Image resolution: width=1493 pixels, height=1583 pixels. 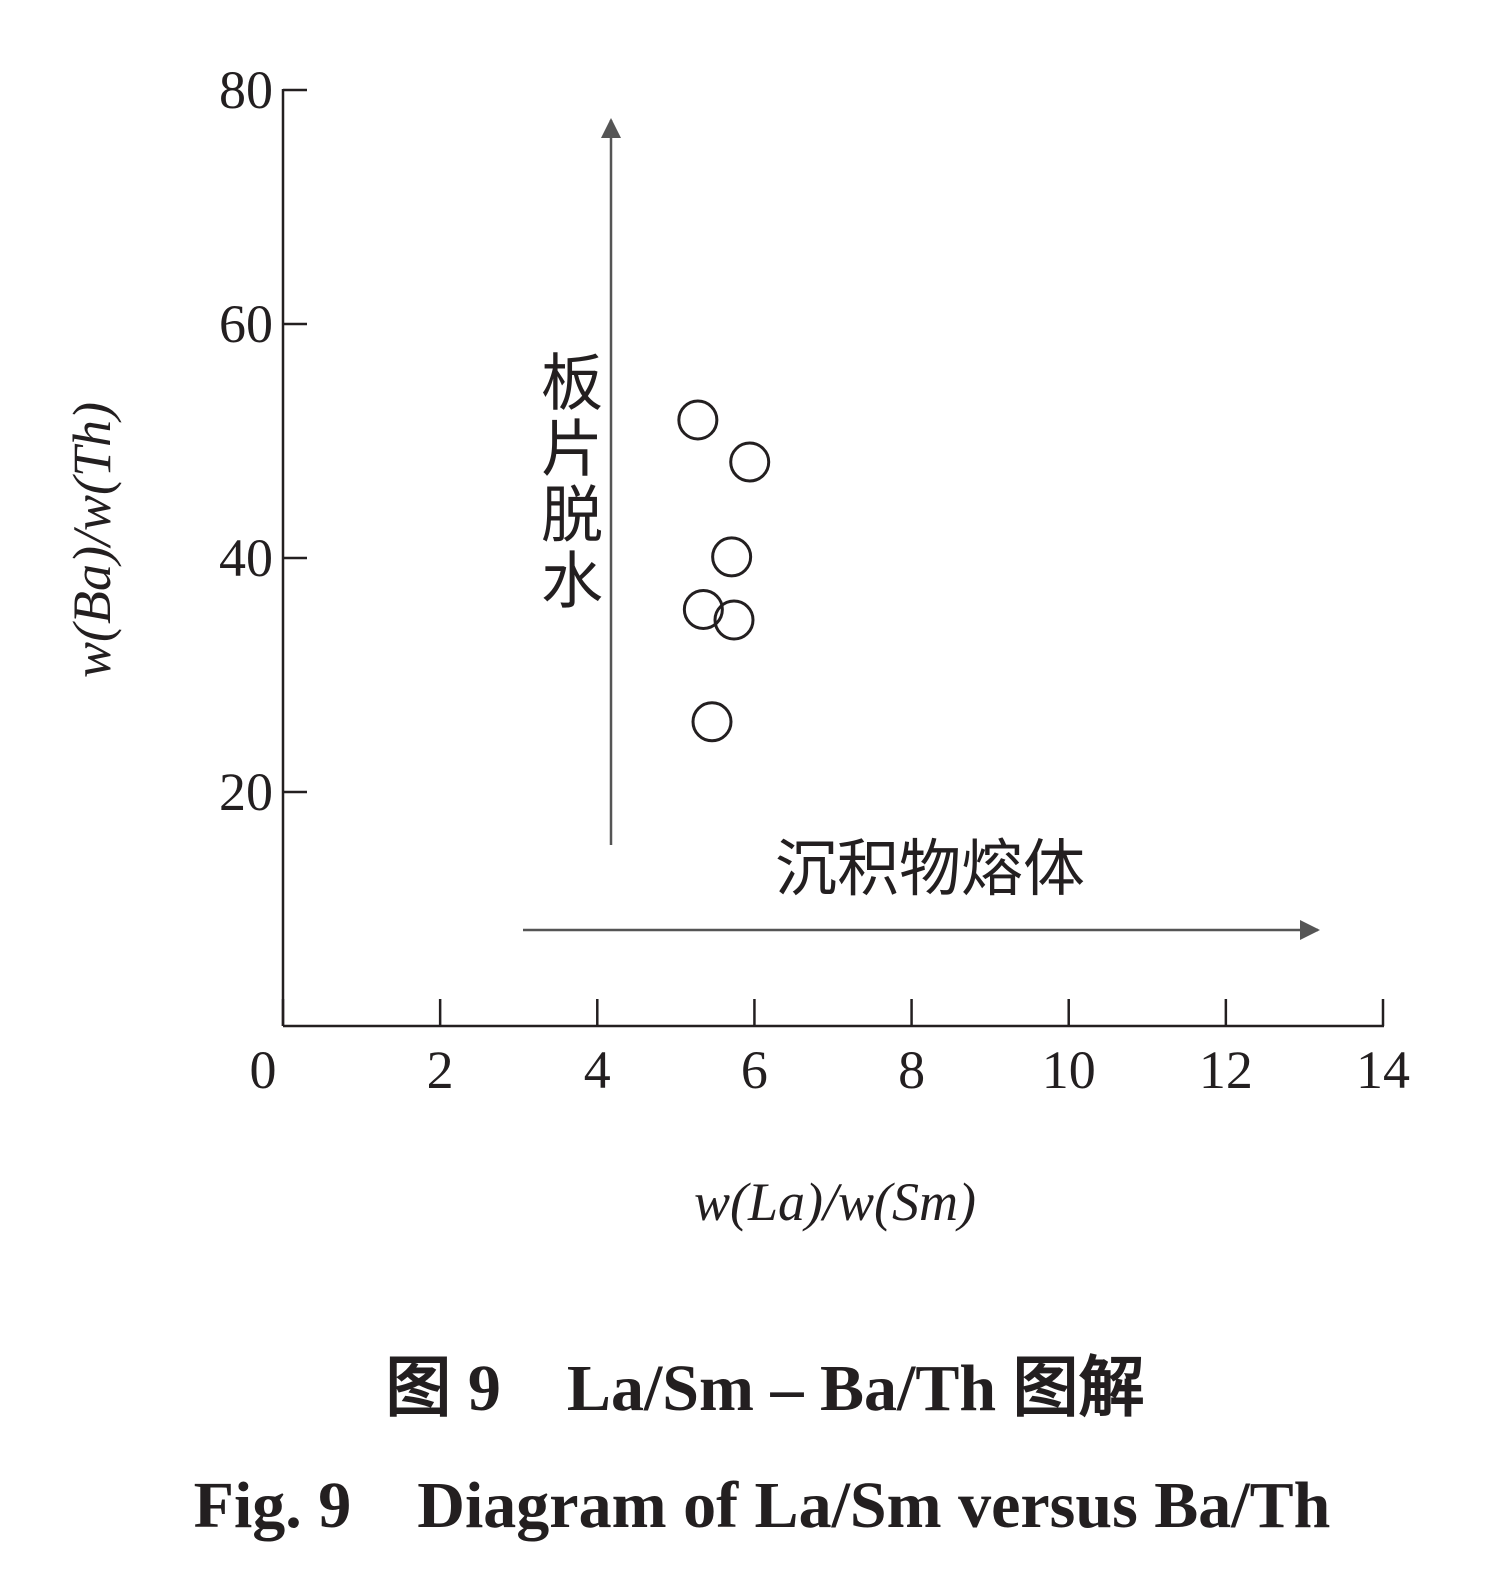 What do you see at coordinates (1226, 1070) in the screenshot?
I see `x-tick-label: 12` at bounding box center [1226, 1070].